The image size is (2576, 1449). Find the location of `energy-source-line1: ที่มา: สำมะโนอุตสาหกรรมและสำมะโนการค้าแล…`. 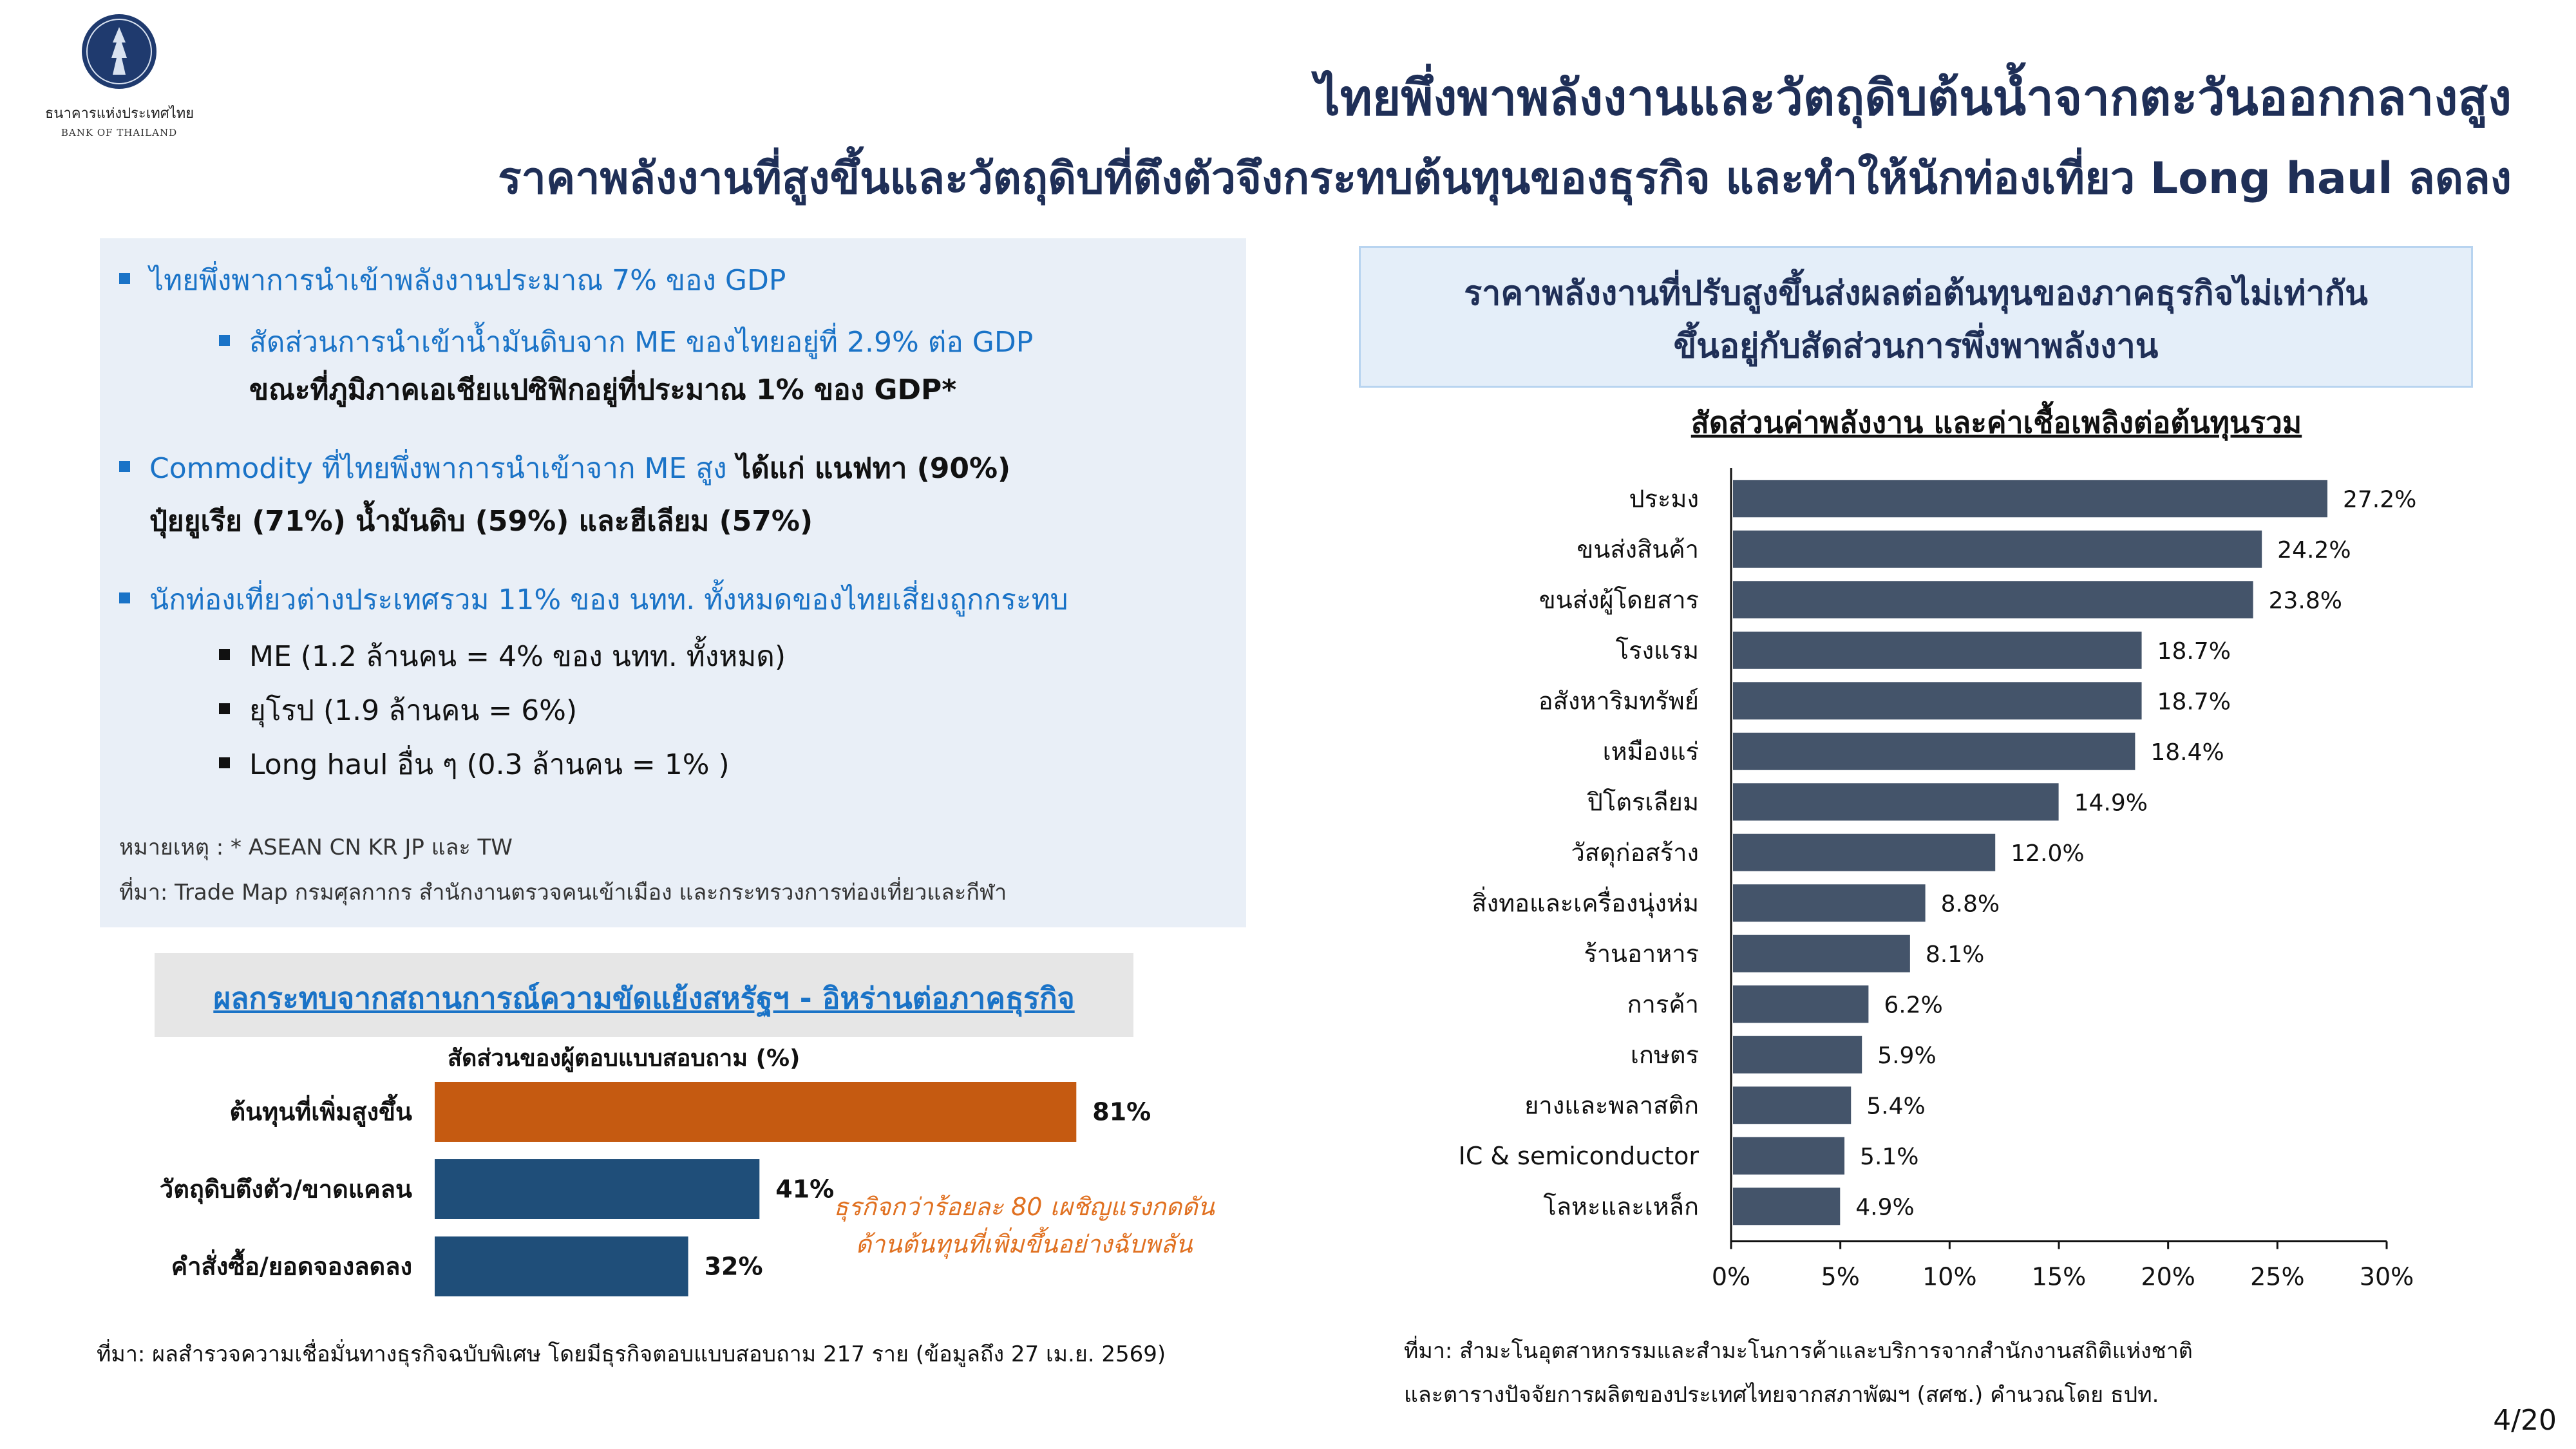

energy-source-line1: ที่มา: สำมะโนอุตสาหกรรมและสำมะโนการค้าแล… is located at coordinates (1799, 1351).